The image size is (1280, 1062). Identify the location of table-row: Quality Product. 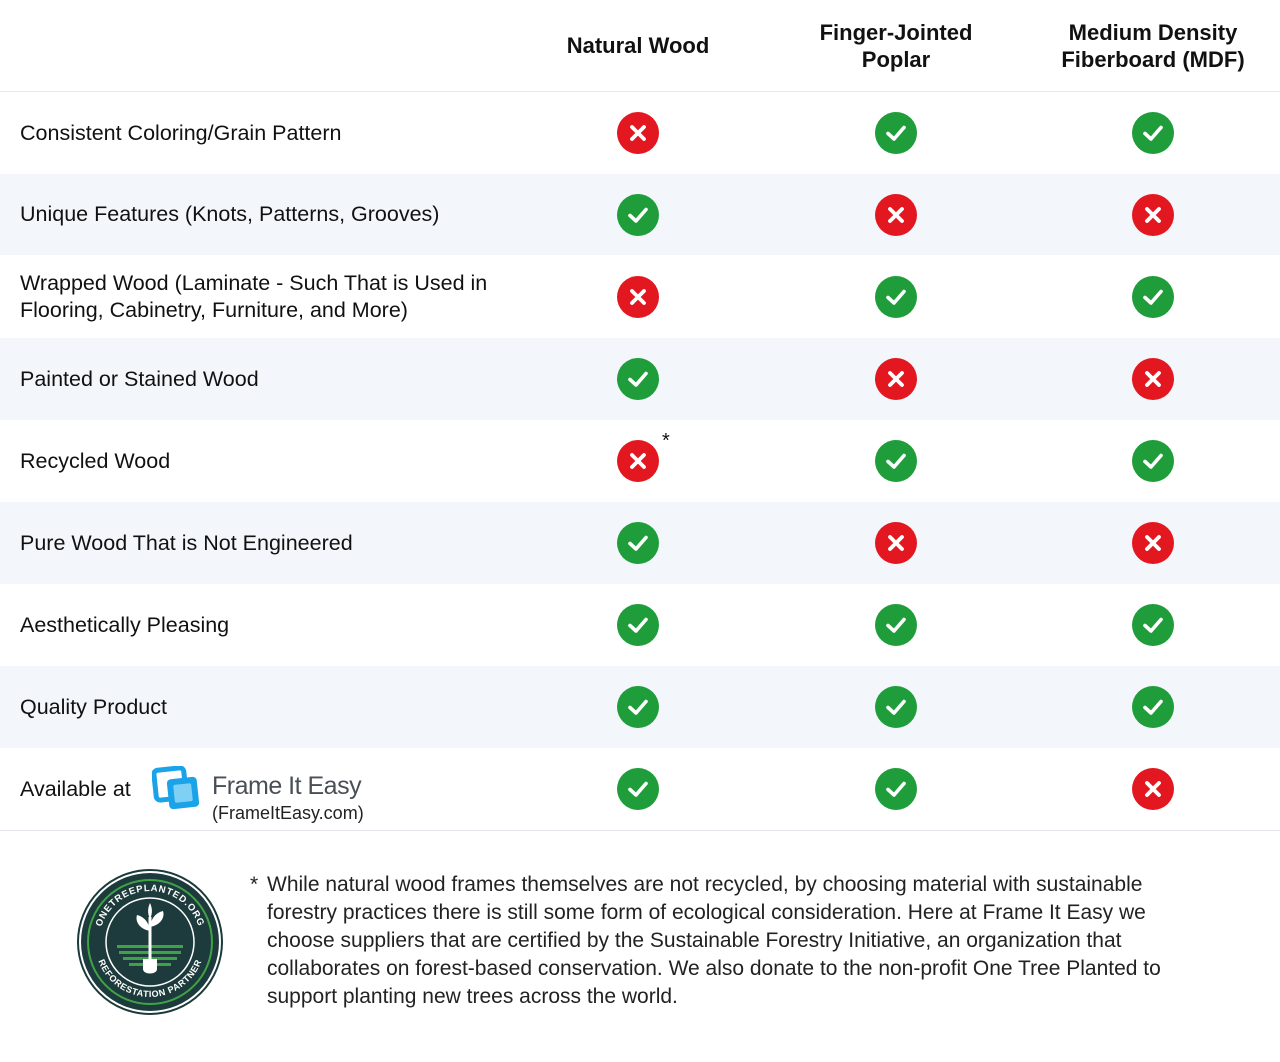
(640, 707).